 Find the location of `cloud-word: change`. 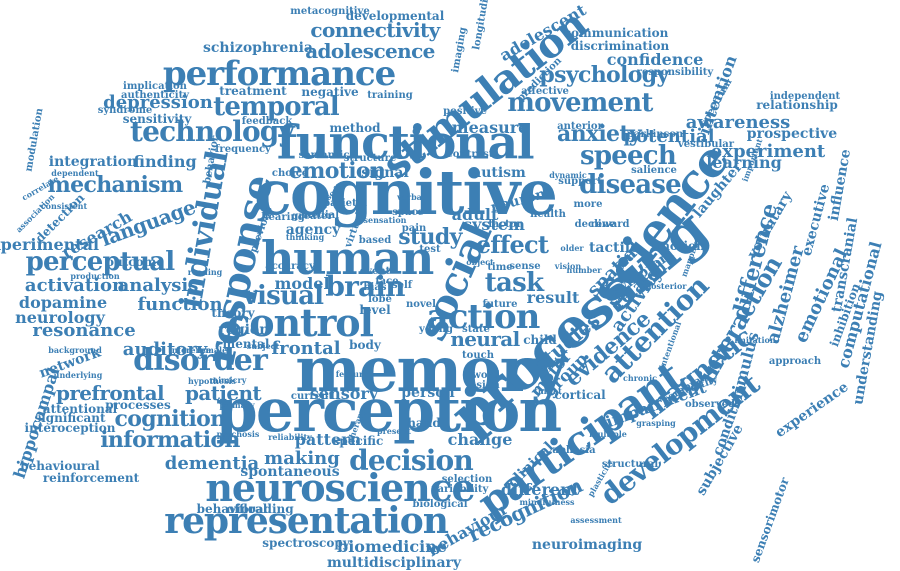

cloud-word: change is located at coordinates (480, 439).